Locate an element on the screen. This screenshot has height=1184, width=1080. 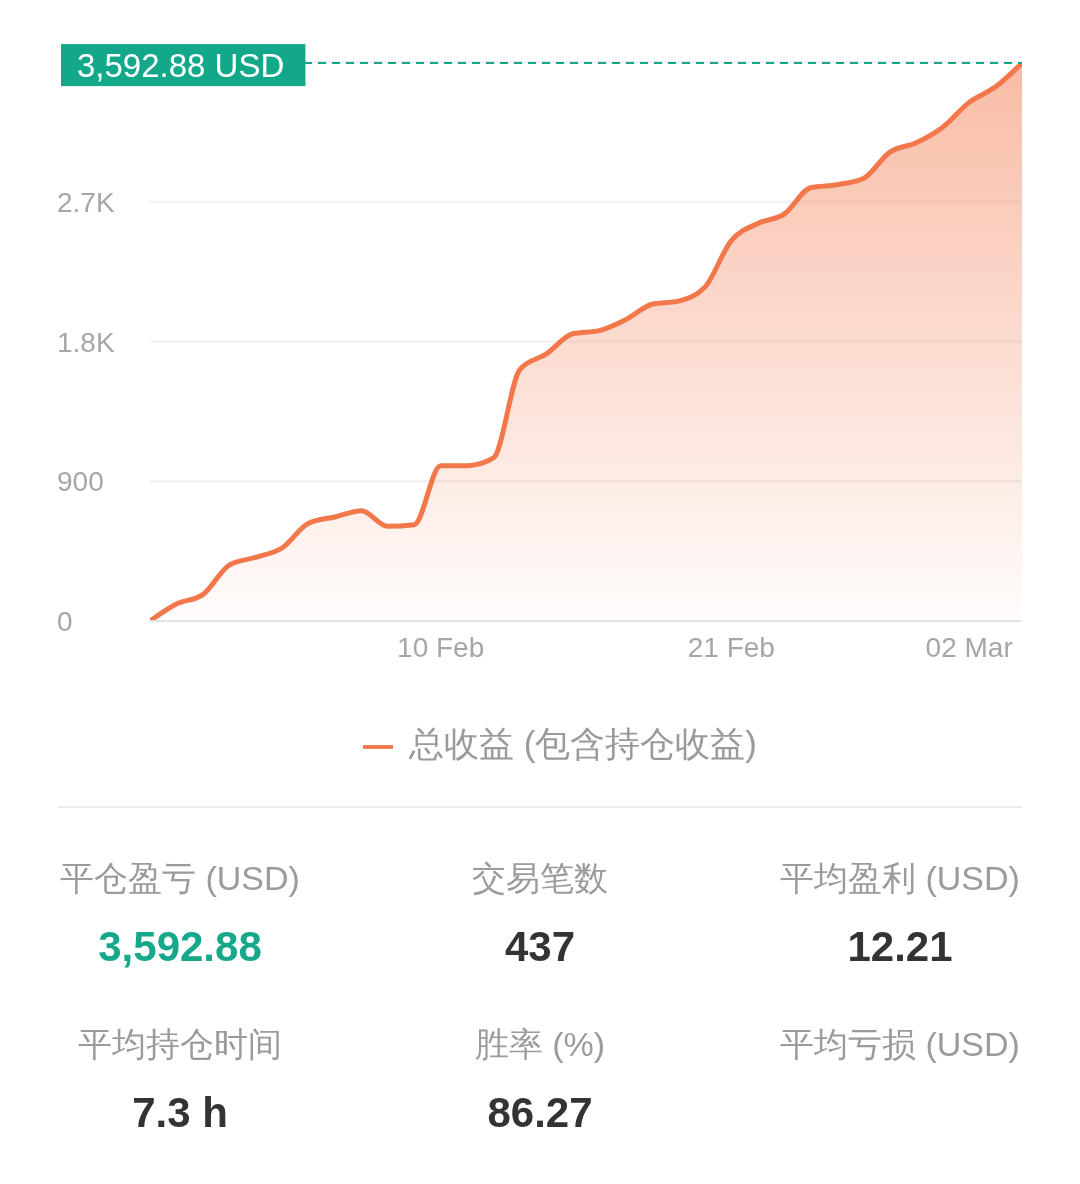
y-tick-label: 900 is located at coordinates (80, 482).